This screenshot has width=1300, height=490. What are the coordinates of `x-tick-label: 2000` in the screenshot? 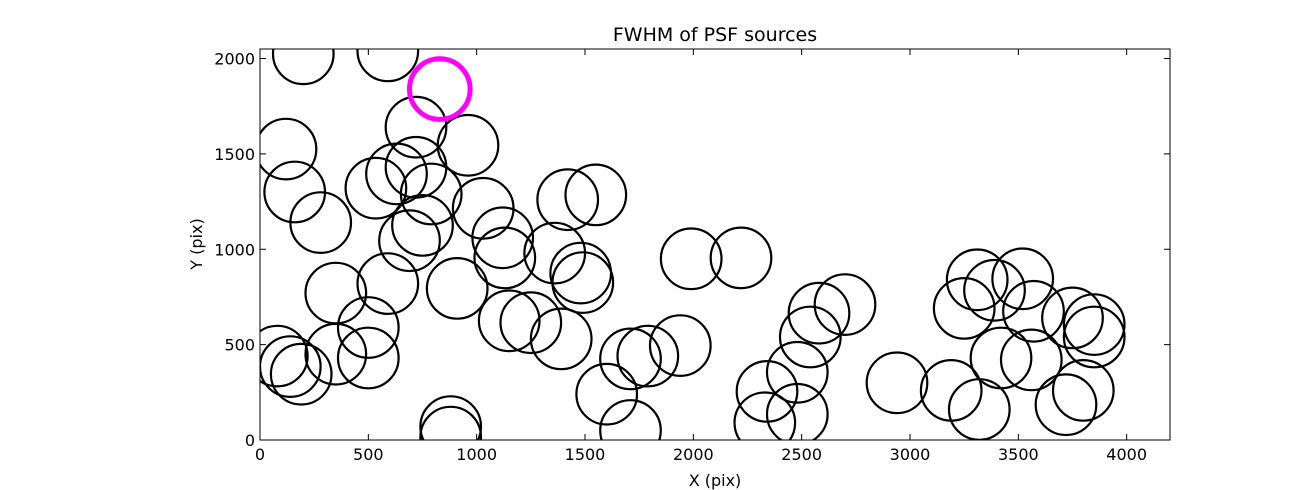 It's located at (693, 454).